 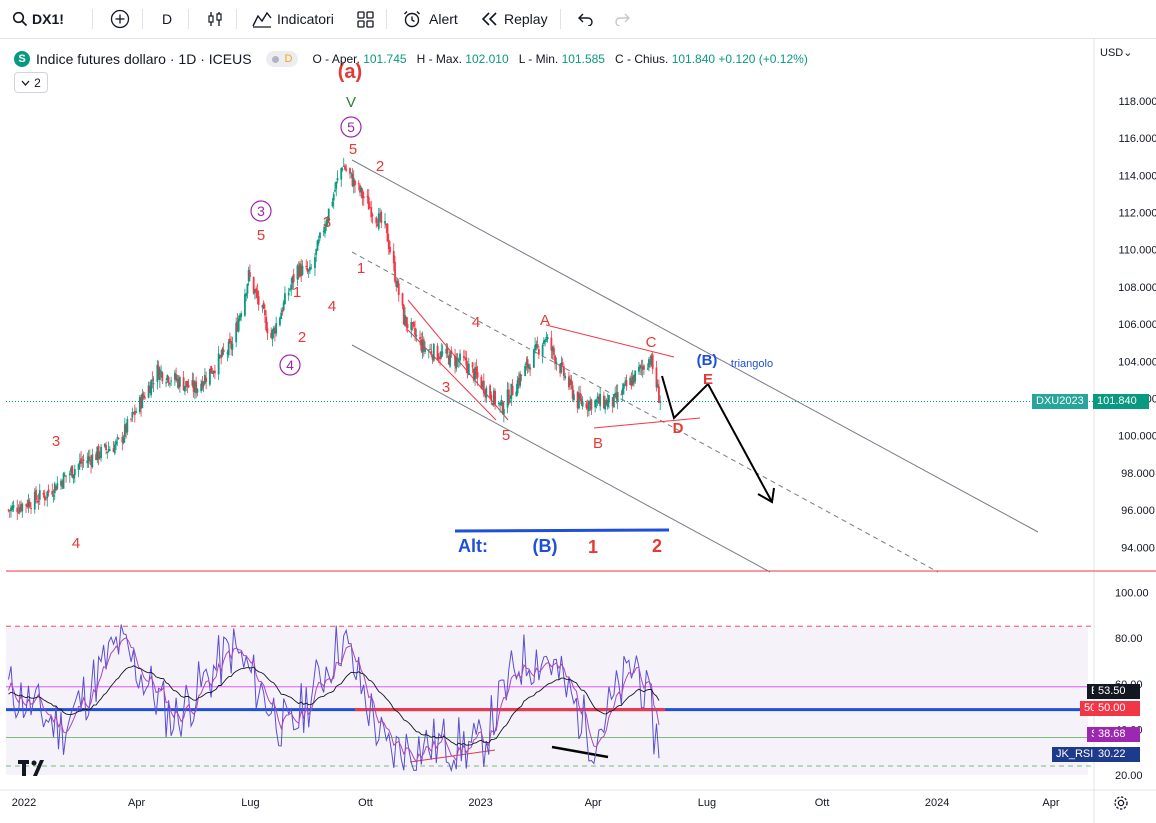 What do you see at coordinates (707, 360) in the screenshot?
I see `wave-b-label: (B)` at bounding box center [707, 360].